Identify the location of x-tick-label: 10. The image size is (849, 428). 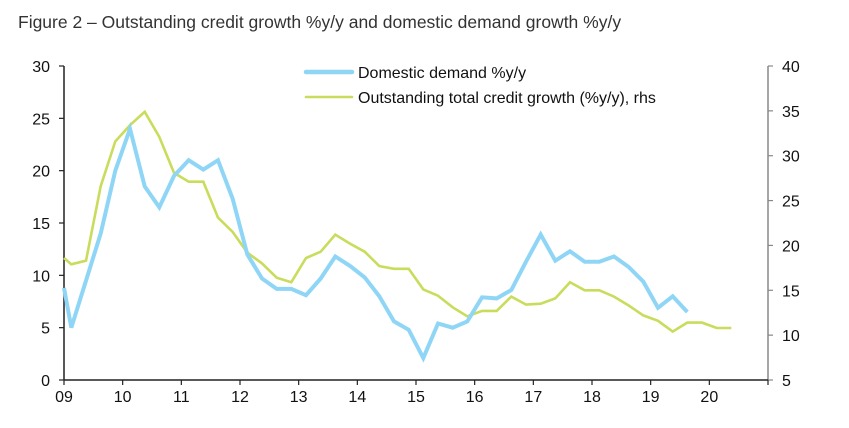
(123, 397).